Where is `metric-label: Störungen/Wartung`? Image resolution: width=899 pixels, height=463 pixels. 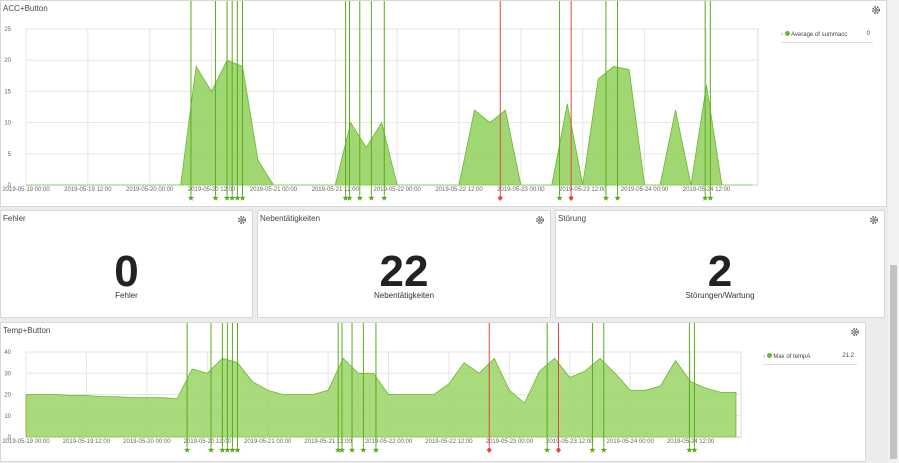
metric-label: Störungen/Wartung is located at coordinates (720, 295).